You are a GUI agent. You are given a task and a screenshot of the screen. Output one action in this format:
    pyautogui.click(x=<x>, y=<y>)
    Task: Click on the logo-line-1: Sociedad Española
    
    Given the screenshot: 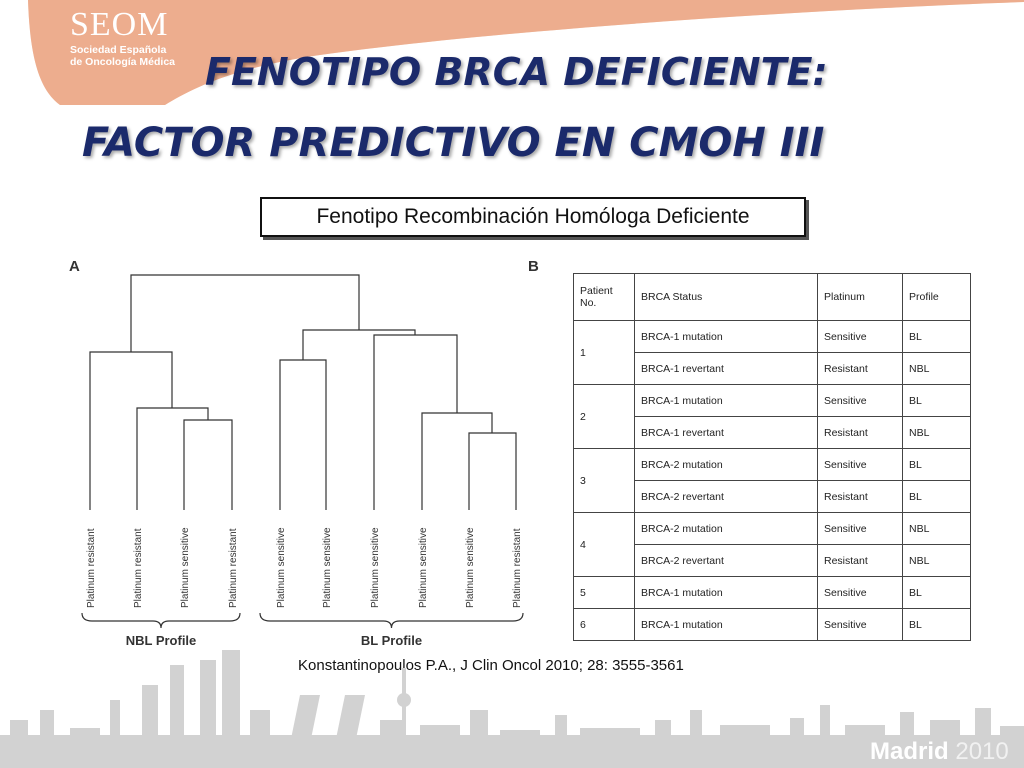 What is the action you would take?
    pyautogui.click(x=118, y=50)
    